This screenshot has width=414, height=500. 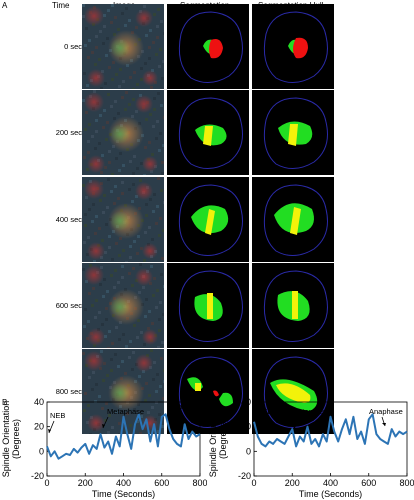 I want to click on time-label: 800 sec, so click(x=68, y=391).